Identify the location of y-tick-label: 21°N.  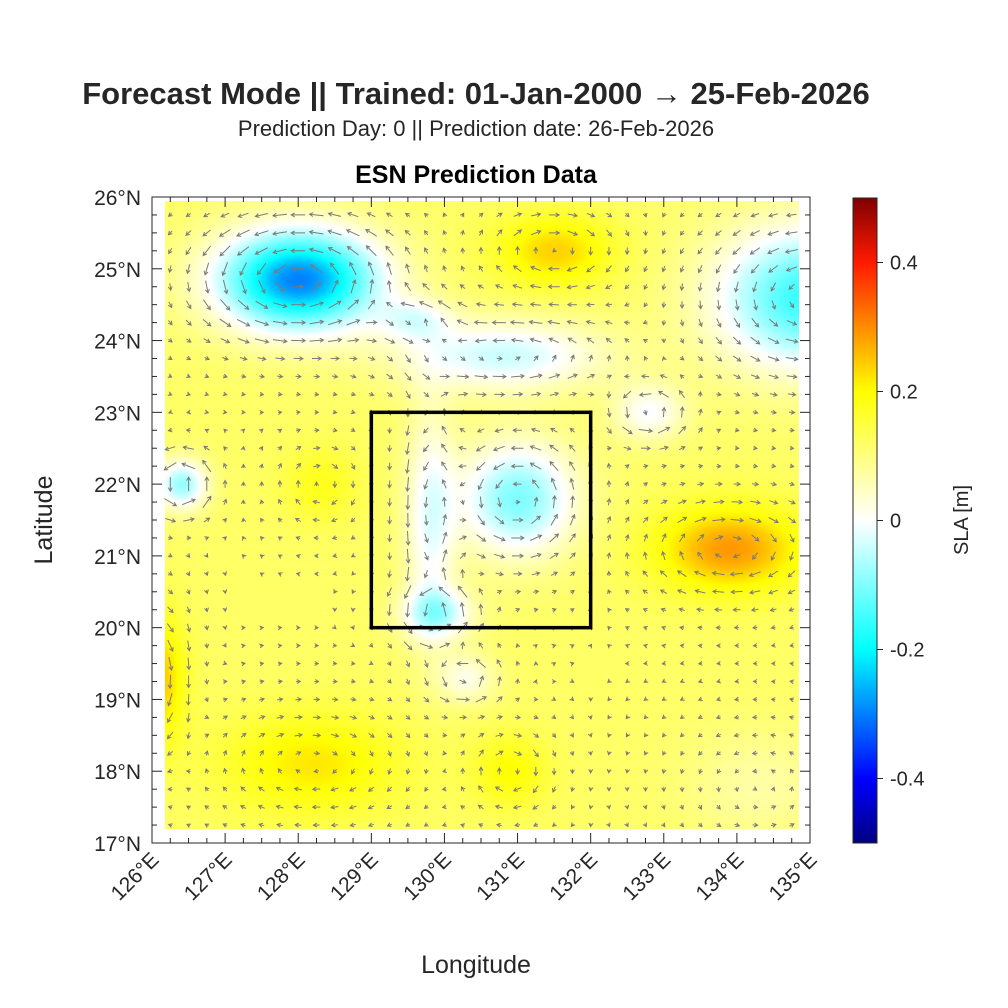
(117, 557).